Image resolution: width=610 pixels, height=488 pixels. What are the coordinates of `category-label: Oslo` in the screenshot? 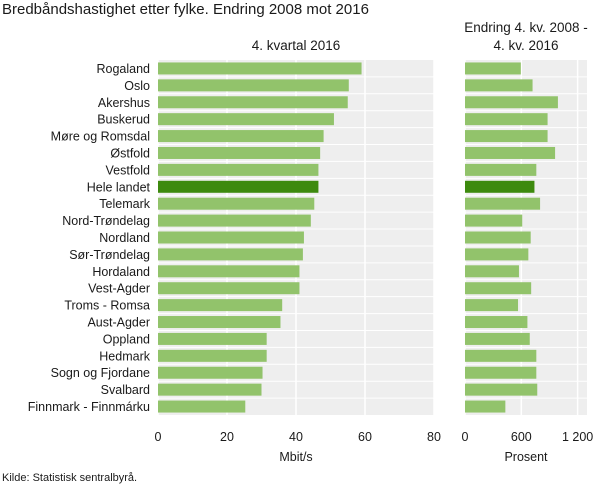 It's located at (137, 86).